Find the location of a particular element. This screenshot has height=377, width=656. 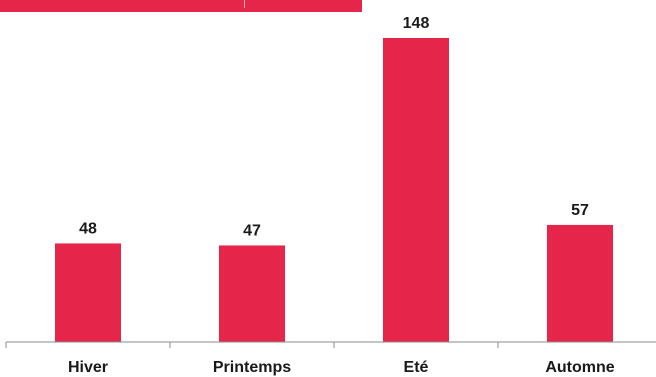

category-label-hiver: Hiver is located at coordinates (88, 367).